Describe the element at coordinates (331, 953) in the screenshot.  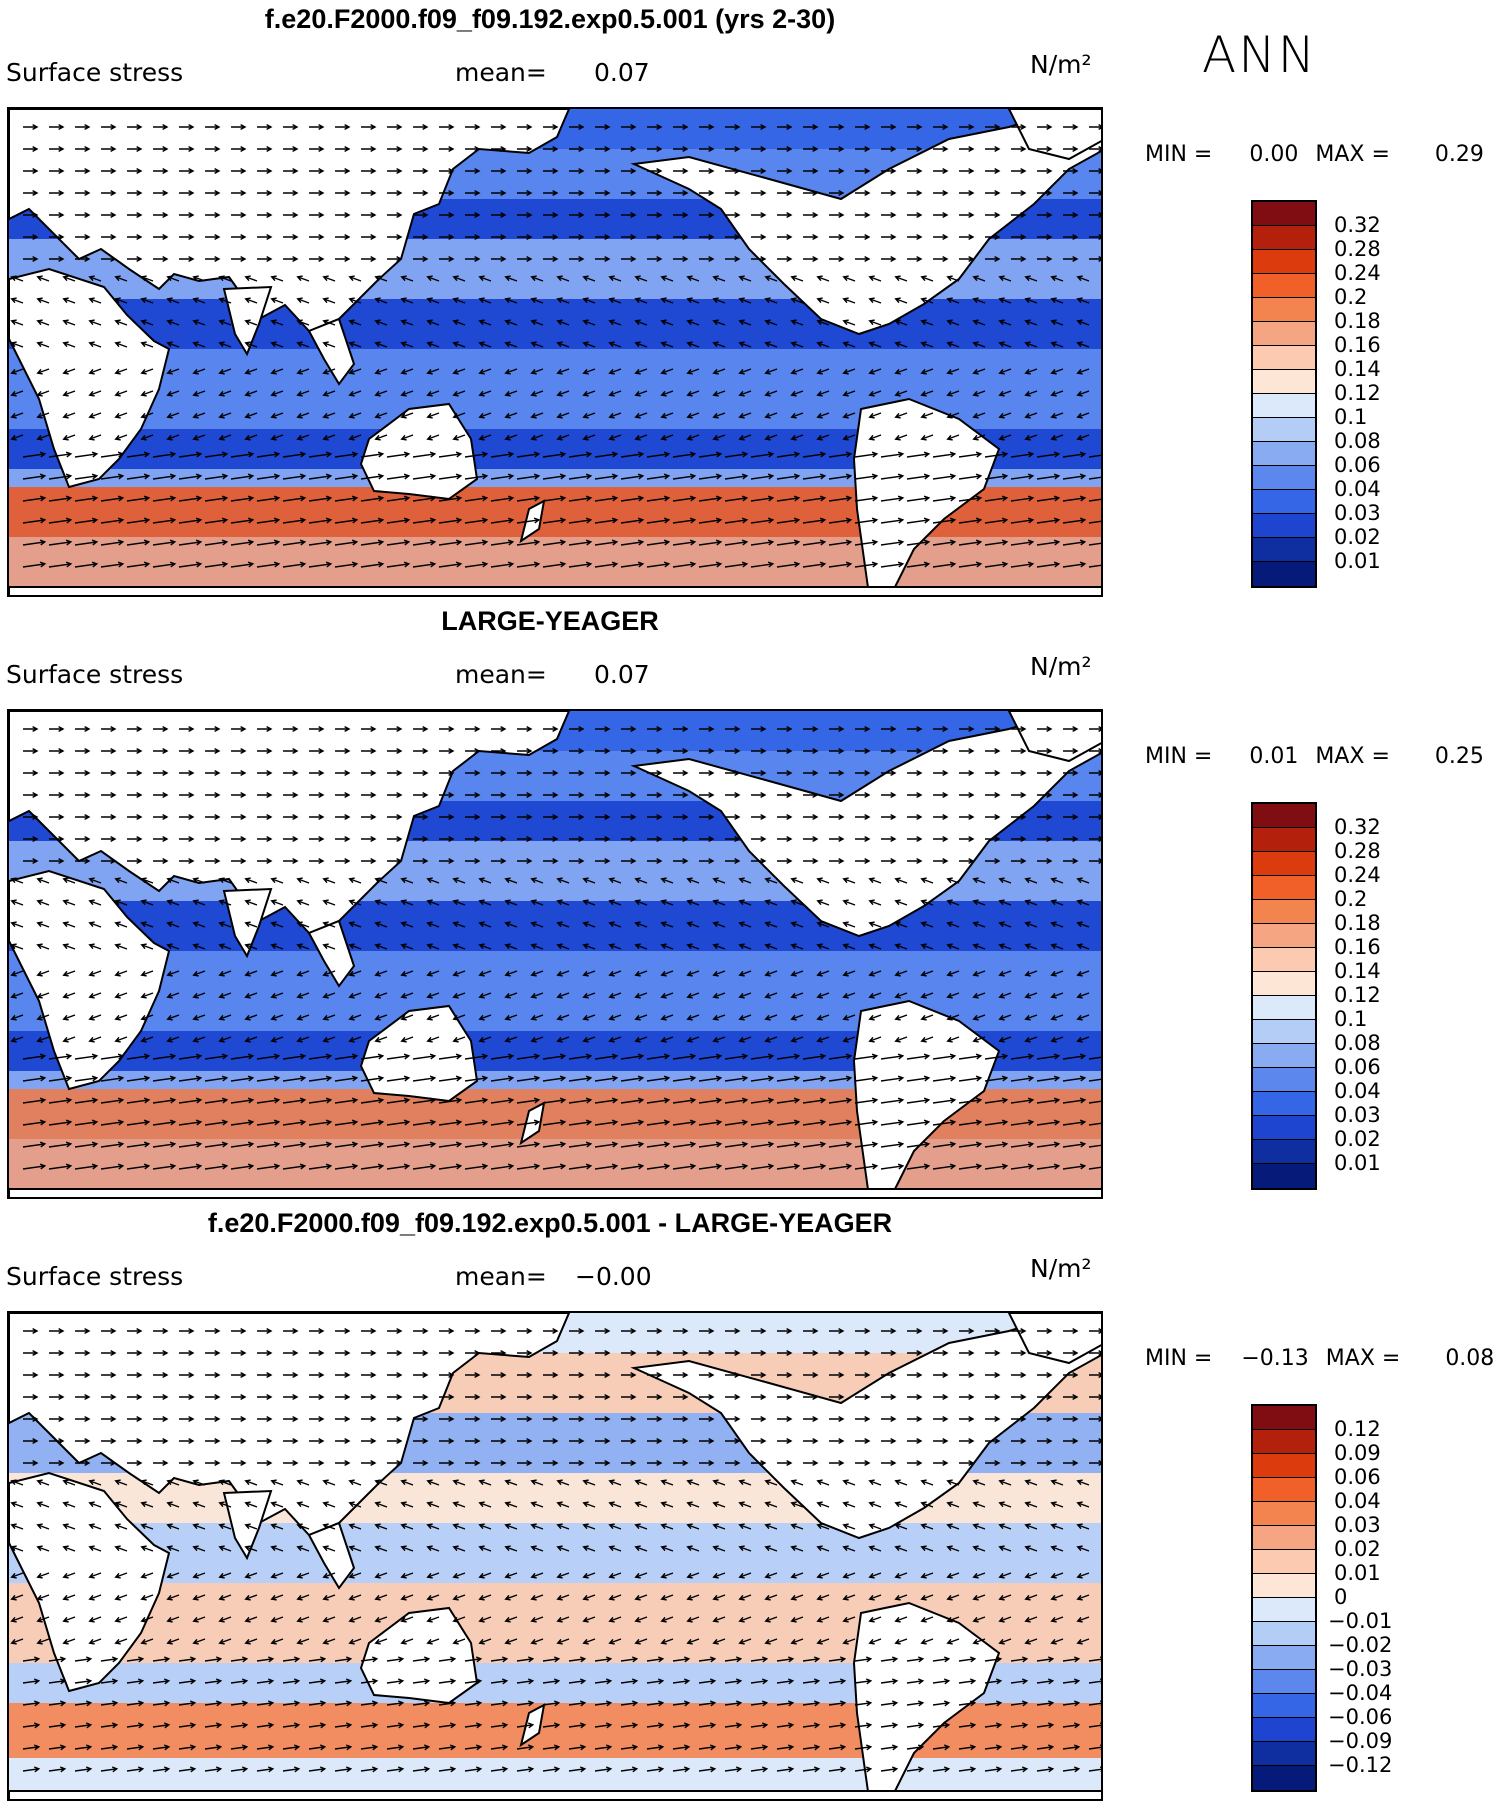
I see `seasia-landmass` at that location.